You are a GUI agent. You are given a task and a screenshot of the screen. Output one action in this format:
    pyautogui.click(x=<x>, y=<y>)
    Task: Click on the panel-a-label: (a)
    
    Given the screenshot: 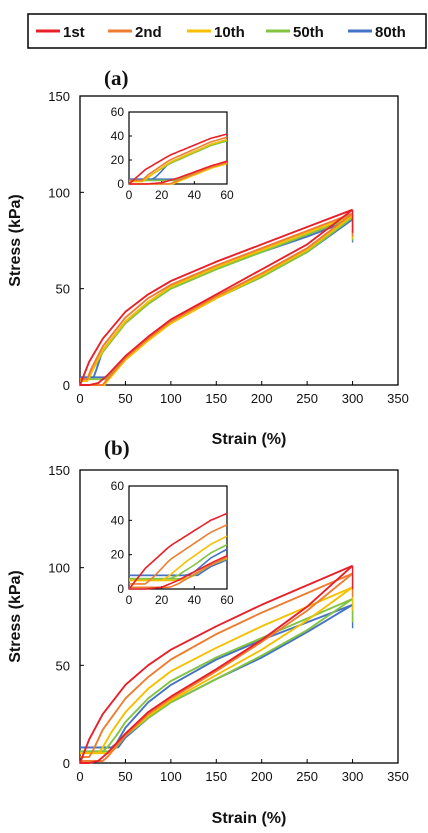 What is the action you would take?
    pyautogui.click(x=116, y=78)
    